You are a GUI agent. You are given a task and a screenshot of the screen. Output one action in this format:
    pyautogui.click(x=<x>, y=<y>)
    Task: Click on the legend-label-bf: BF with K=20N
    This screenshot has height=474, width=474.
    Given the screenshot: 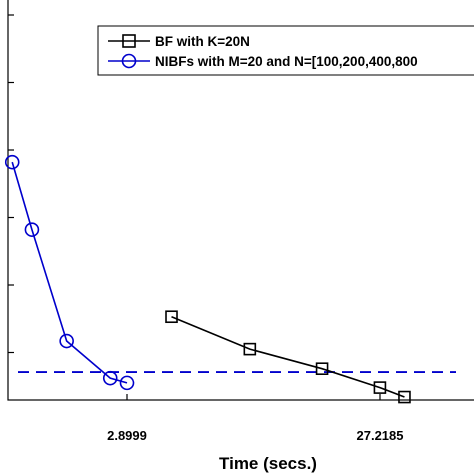 What is the action you would take?
    pyautogui.click(x=202, y=41)
    